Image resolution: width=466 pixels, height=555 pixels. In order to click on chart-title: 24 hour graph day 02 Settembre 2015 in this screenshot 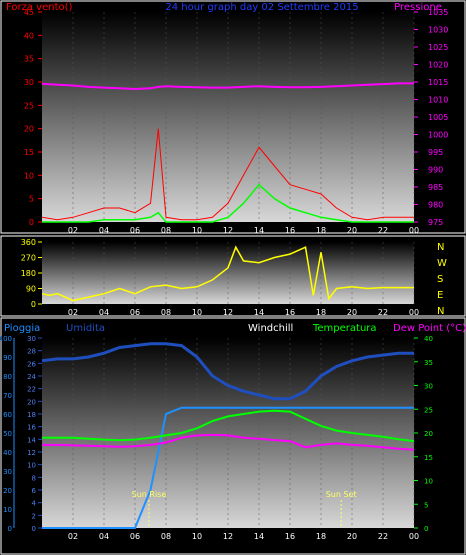, I will do `click(261, 7)`.